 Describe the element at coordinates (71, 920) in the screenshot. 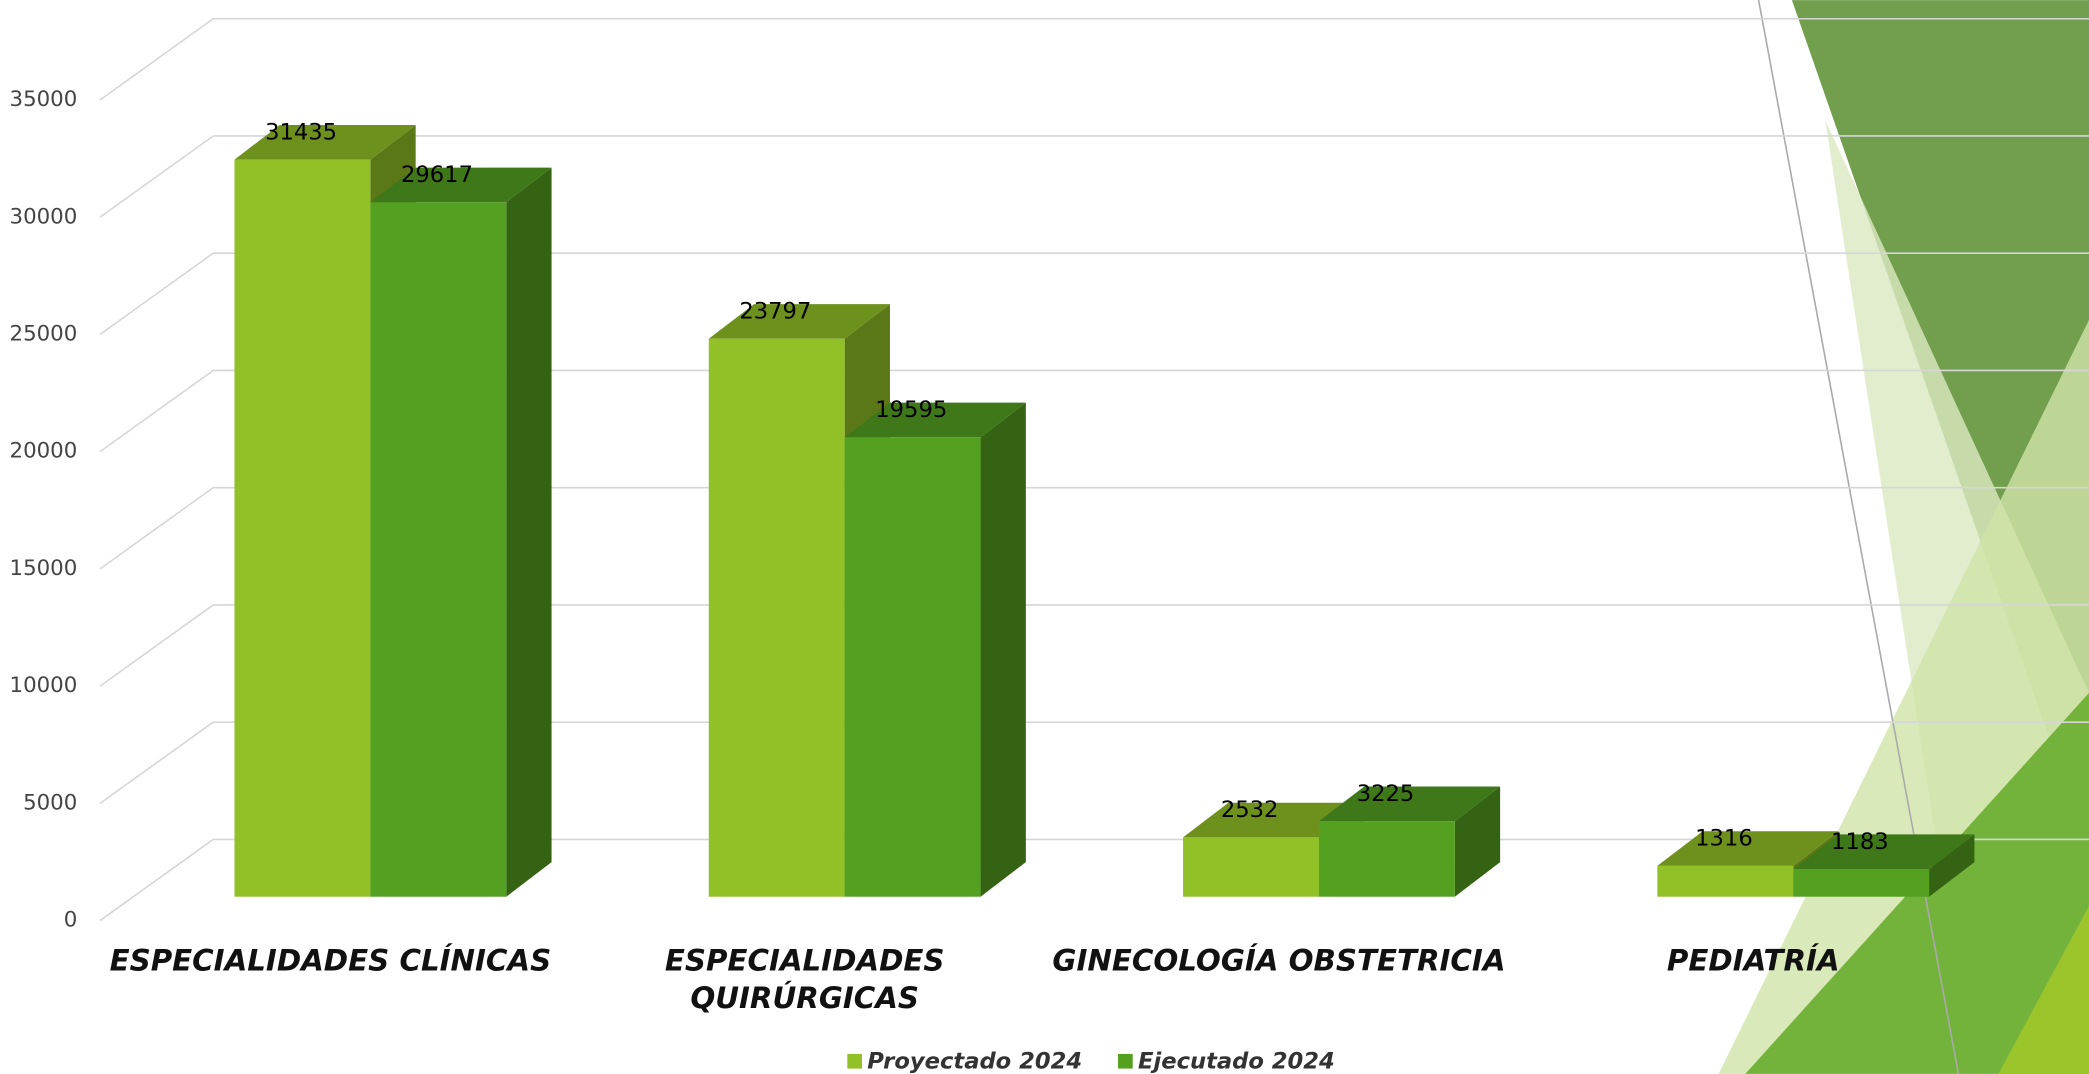

I see `y-tick-label: 0` at that location.